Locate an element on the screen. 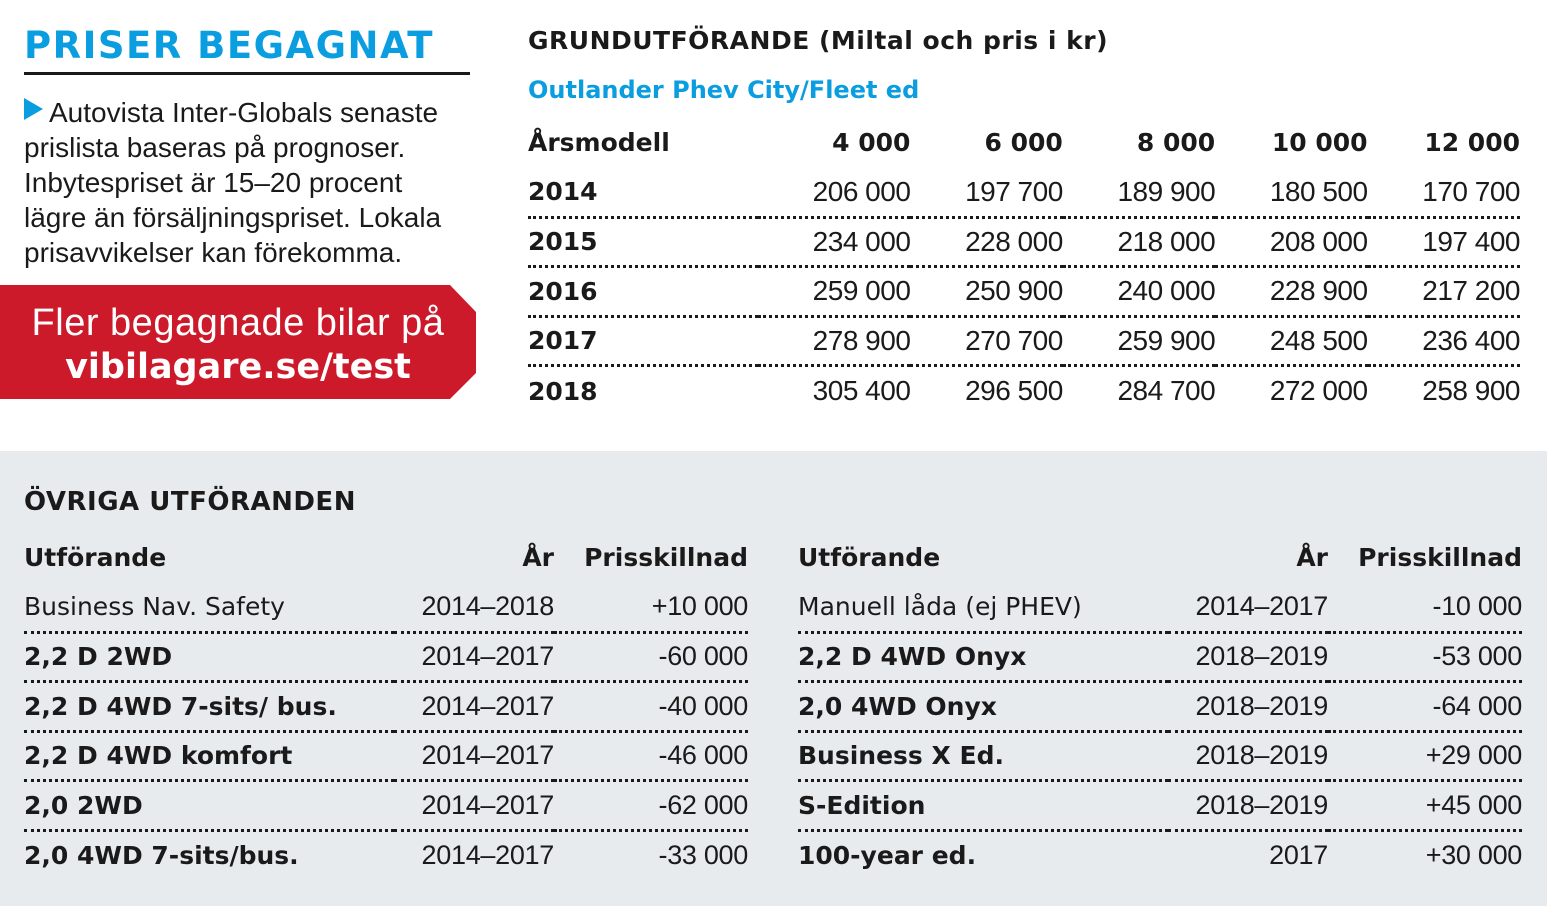 The height and width of the screenshot is (906, 1547). price-cell: 272 000 is located at coordinates (1318, 390).